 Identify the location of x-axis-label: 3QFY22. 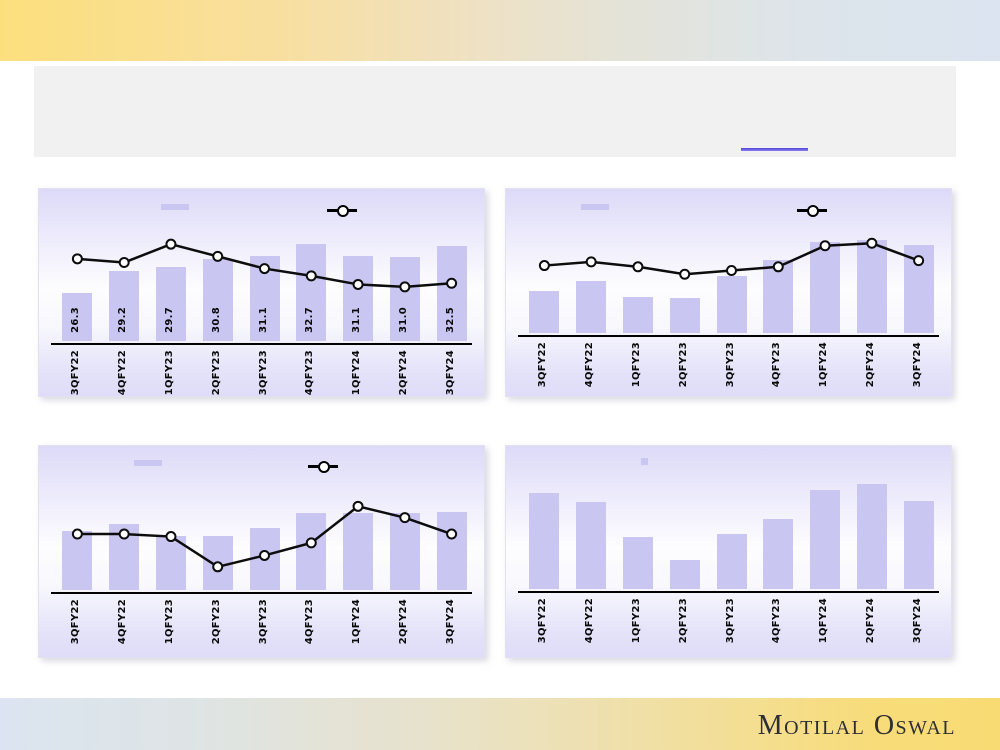
(543, 621).